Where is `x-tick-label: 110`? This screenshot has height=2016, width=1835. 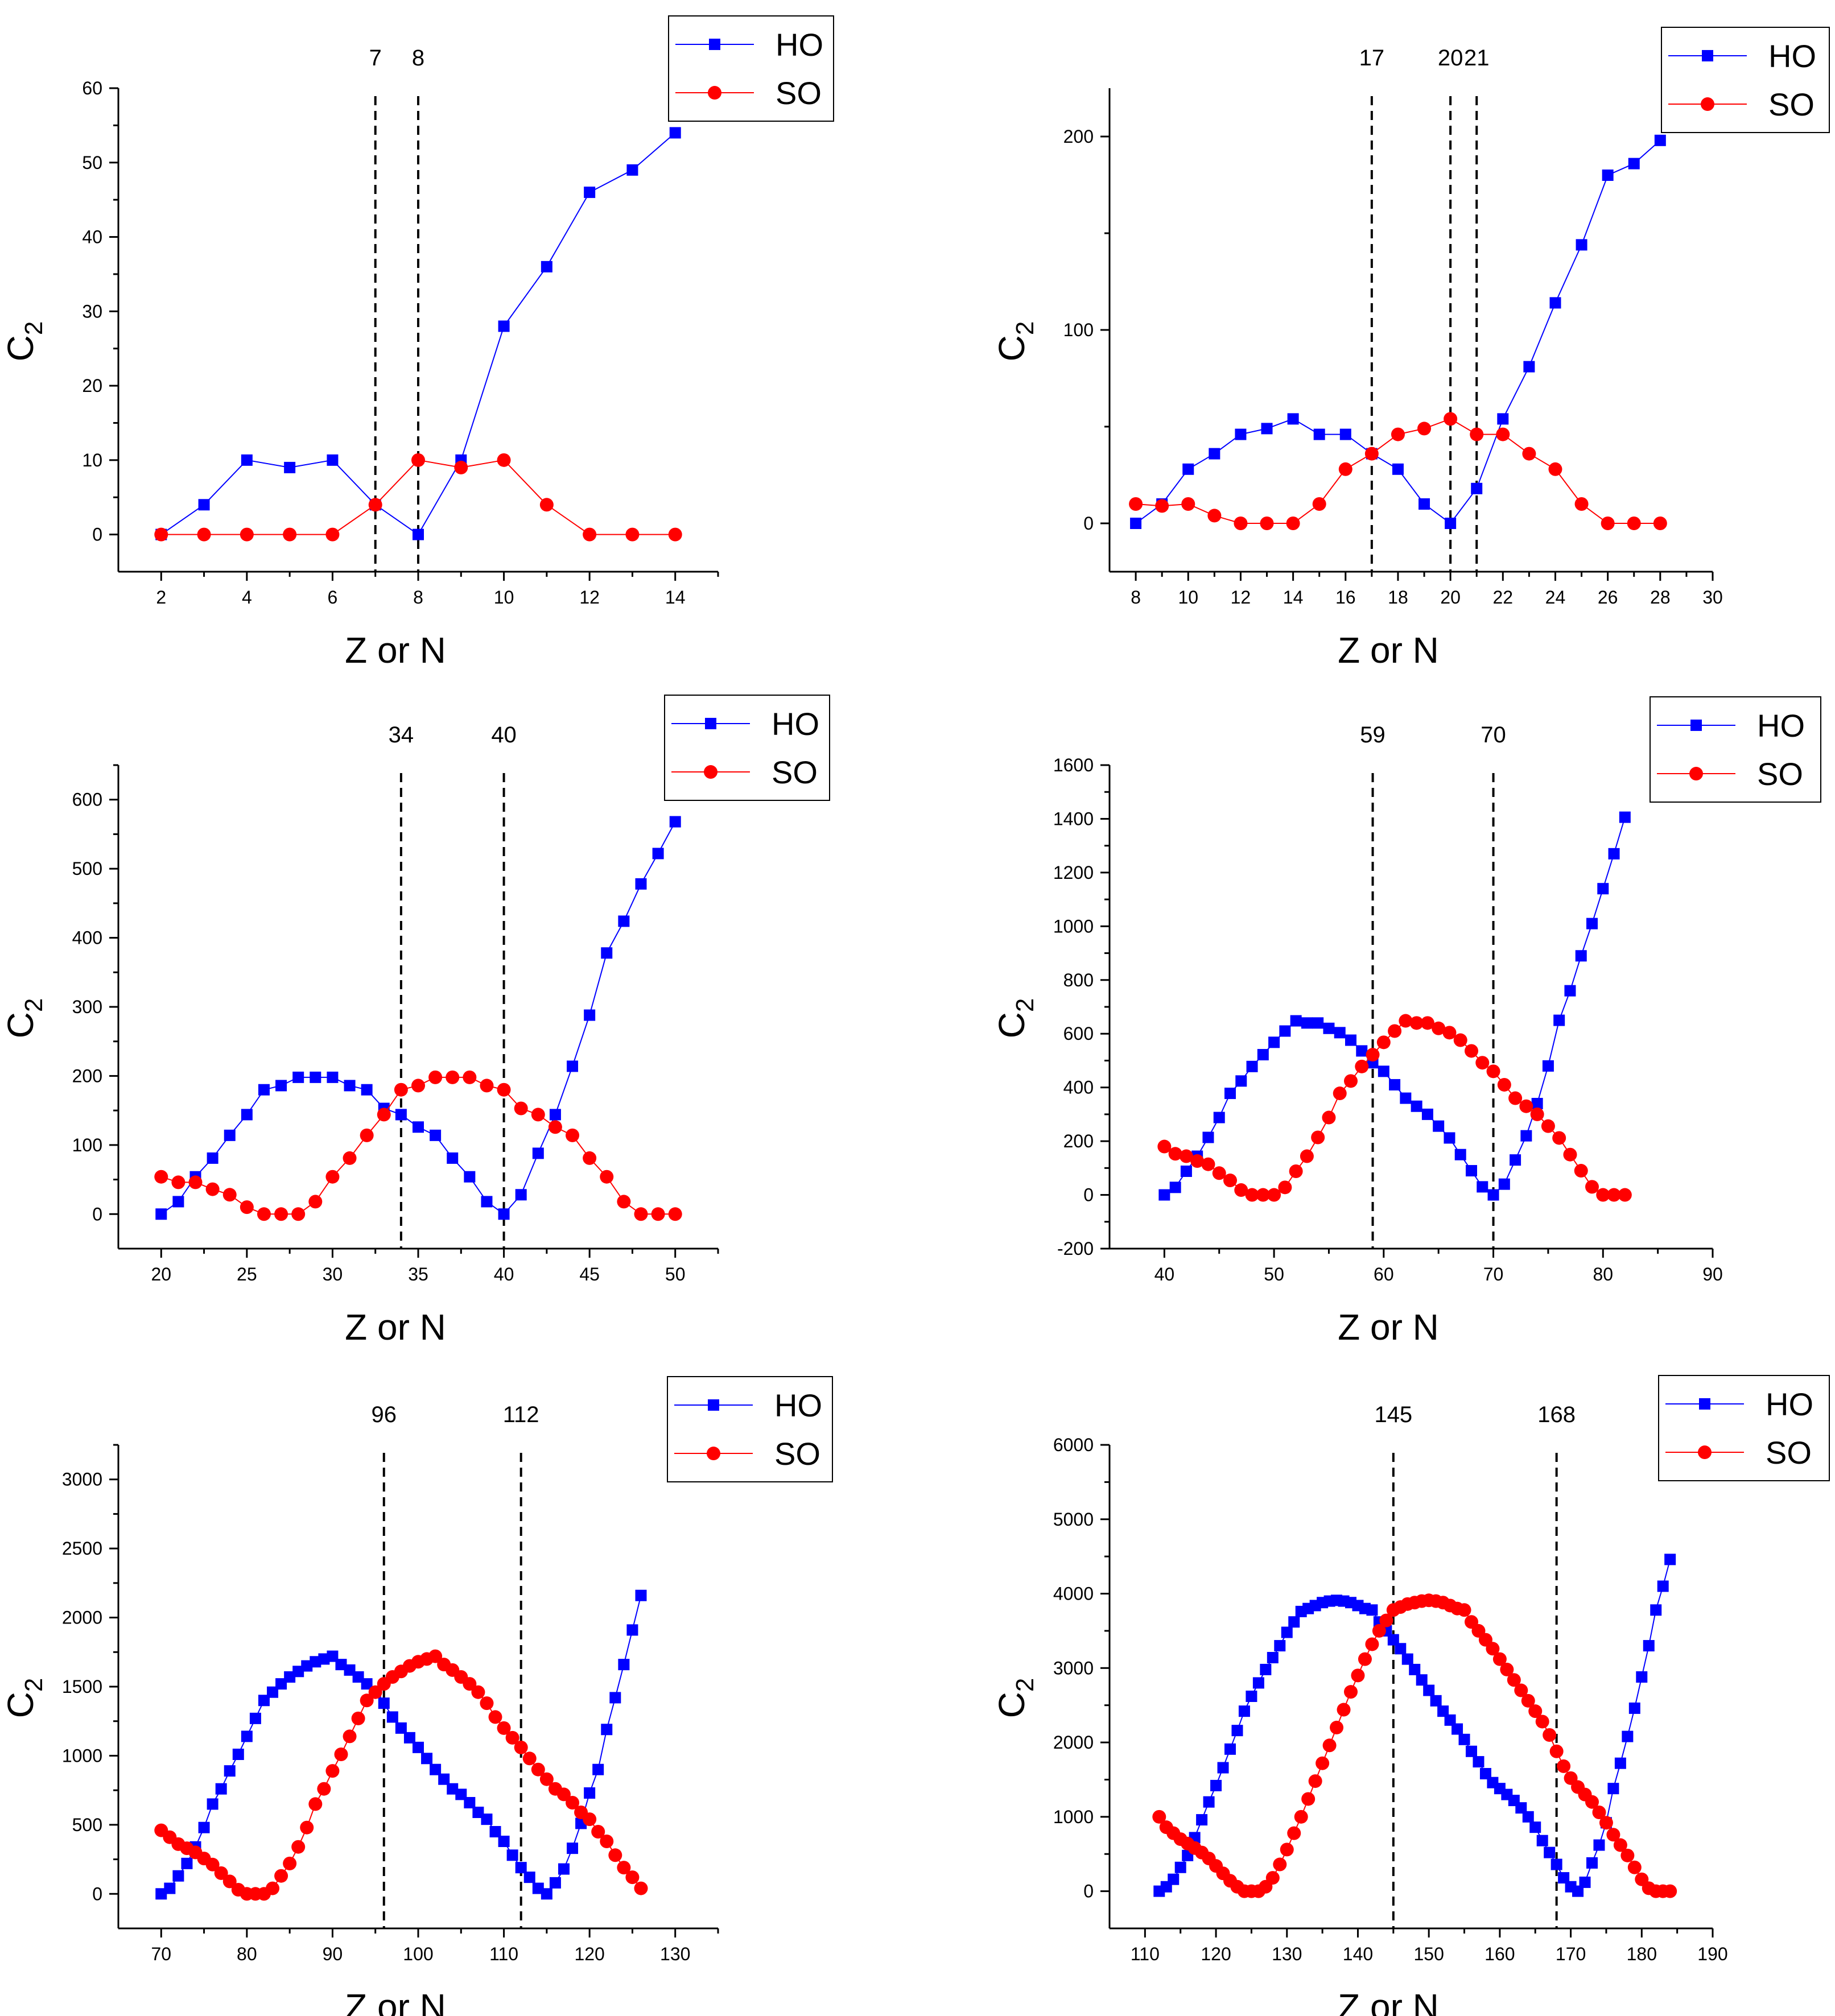 x-tick-label: 110 is located at coordinates (504, 1954).